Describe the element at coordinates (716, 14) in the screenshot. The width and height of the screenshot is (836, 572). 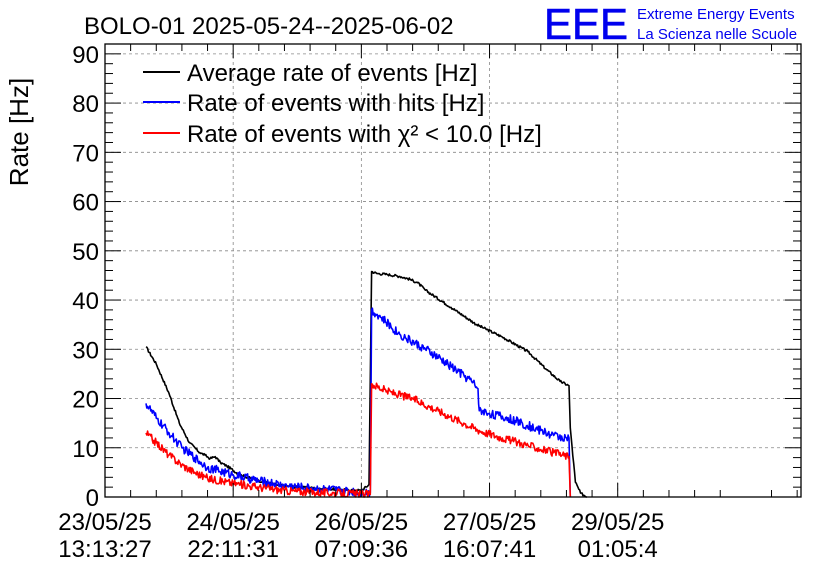
I see `logo-line-1: Extreme Energy Events` at that location.